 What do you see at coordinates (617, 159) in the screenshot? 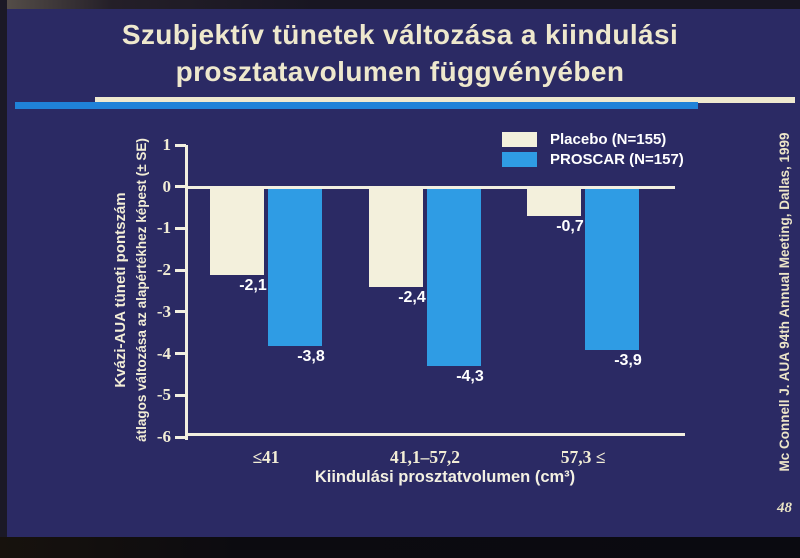
I see `legend-label-proscar: PROSCAR (N=157)` at bounding box center [617, 159].